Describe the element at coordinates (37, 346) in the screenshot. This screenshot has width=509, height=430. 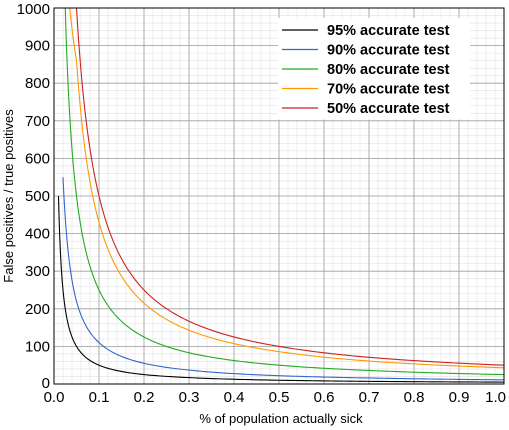
I see `y-tick-label: 100` at that location.